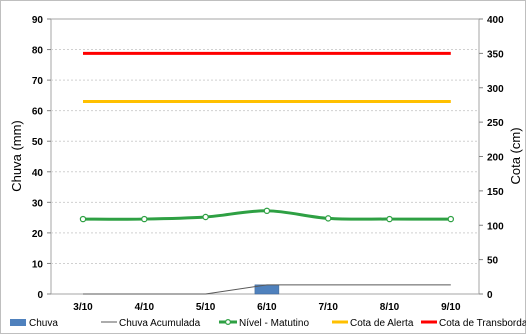  What do you see at coordinates (38, 203) in the screenshot?
I see `y-left-tick-label: 30` at bounding box center [38, 203].